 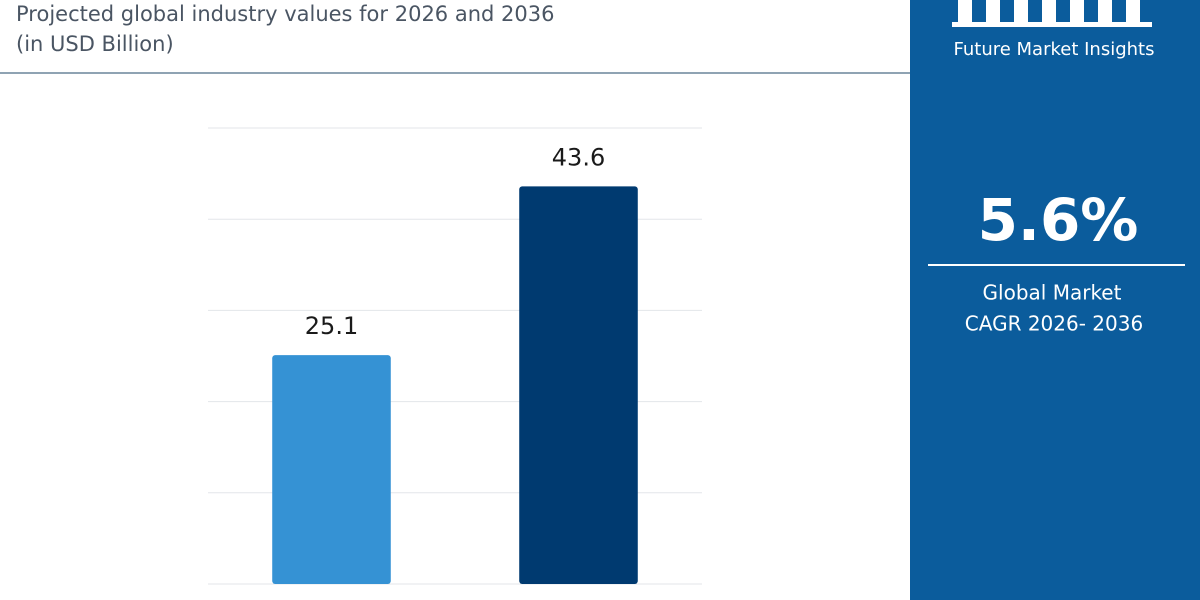 I want to click on data-label: 25.1, so click(x=331, y=326).